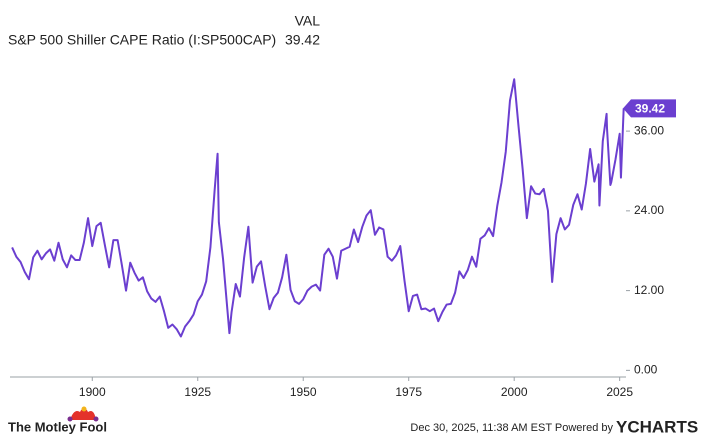 The width and height of the screenshot is (720, 441). What do you see at coordinates (657, 426) in the screenshot?
I see `source: YCHARTS` at bounding box center [657, 426].